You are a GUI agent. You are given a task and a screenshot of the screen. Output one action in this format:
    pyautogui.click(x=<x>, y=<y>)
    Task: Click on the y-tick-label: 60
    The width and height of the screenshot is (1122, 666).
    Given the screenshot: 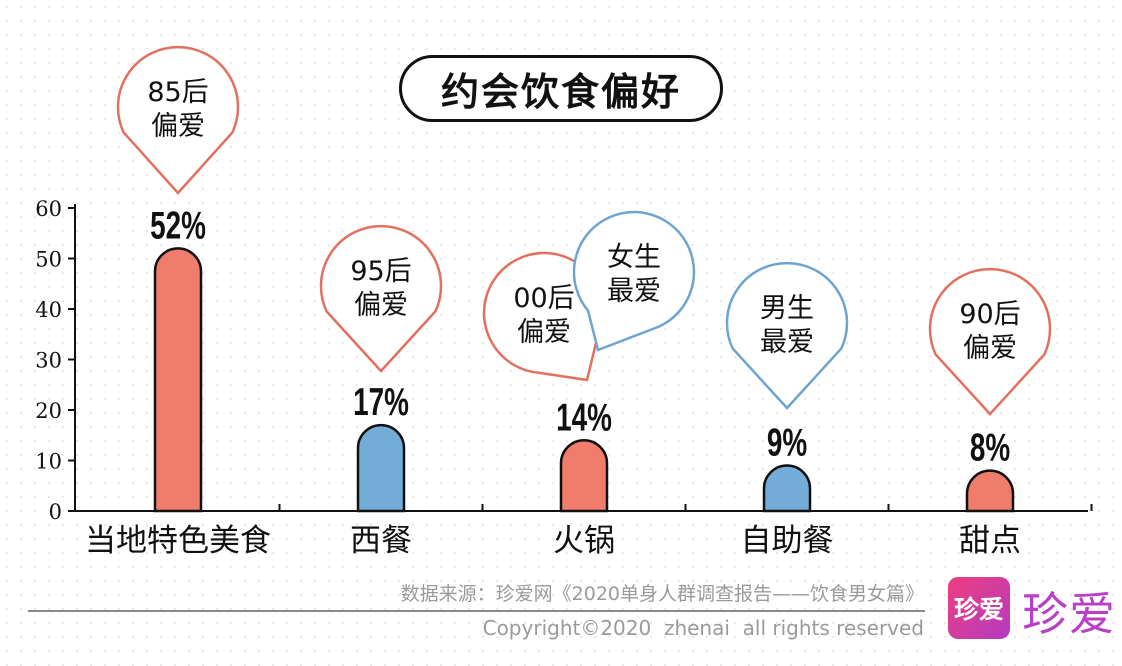 What is the action you would take?
    pyautogui.click(x=48, y=209)
    